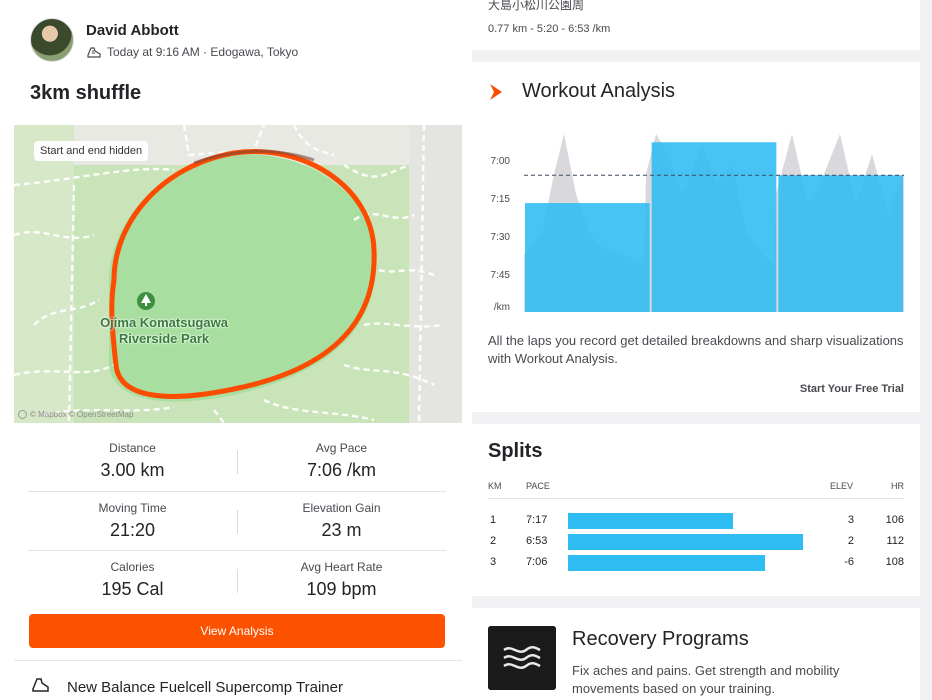 The width and height of the screenshot is (932, 700). Describe the element at coordinates (341, 470) in the screenshot. I see `stat-value: 7:06 /km` at that location.